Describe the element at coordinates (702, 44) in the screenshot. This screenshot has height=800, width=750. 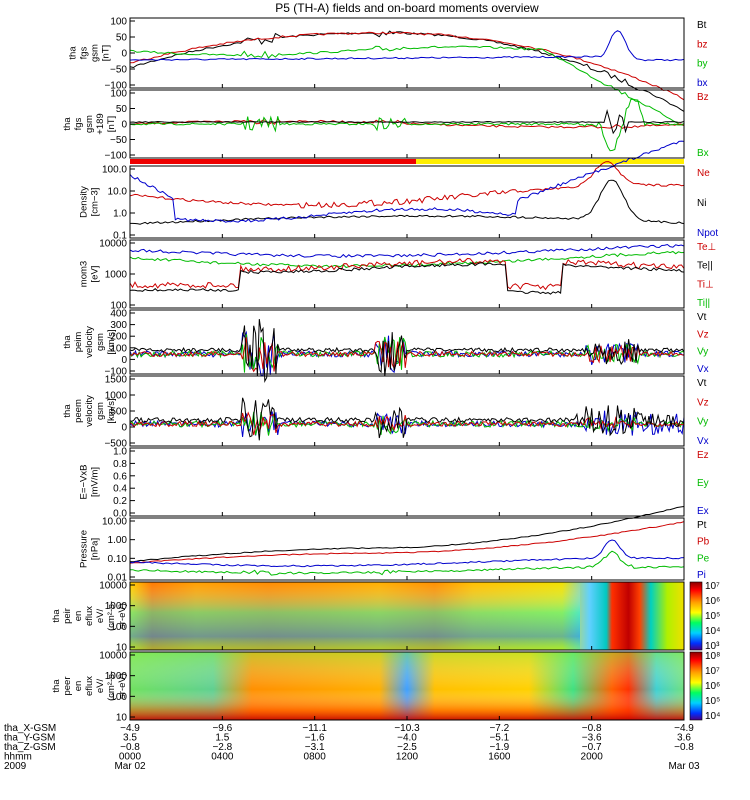
I see `legend-entry: bz` at that location.